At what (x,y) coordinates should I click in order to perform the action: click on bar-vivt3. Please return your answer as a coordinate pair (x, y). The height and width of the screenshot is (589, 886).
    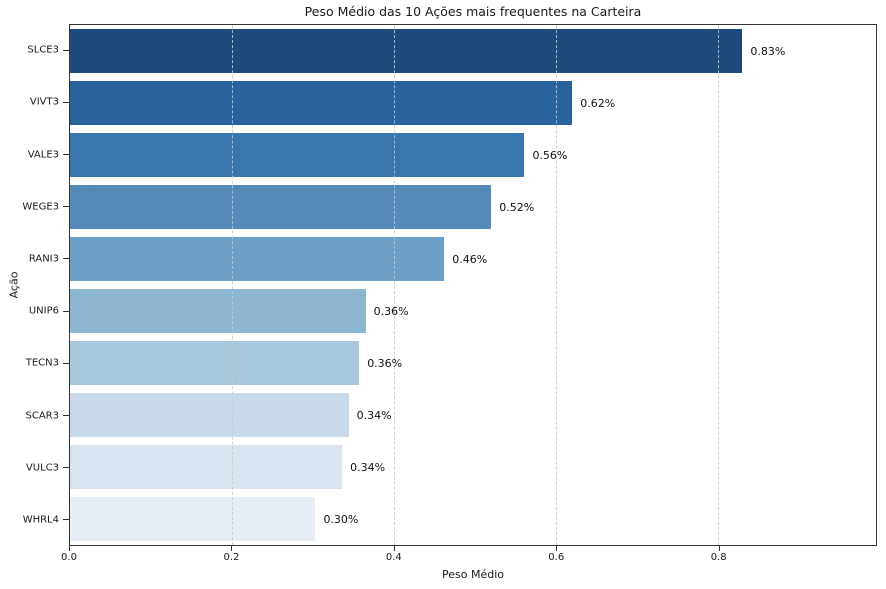
    Looking at the image, I should click on (321, 103).